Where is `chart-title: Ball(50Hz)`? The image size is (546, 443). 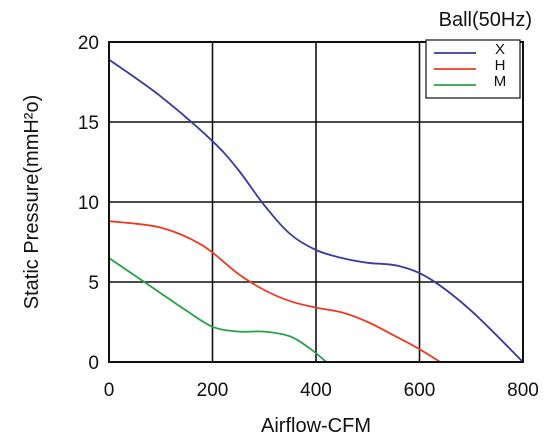 chart-title: Ball(50Hz) is located at coordinates (485, 20).